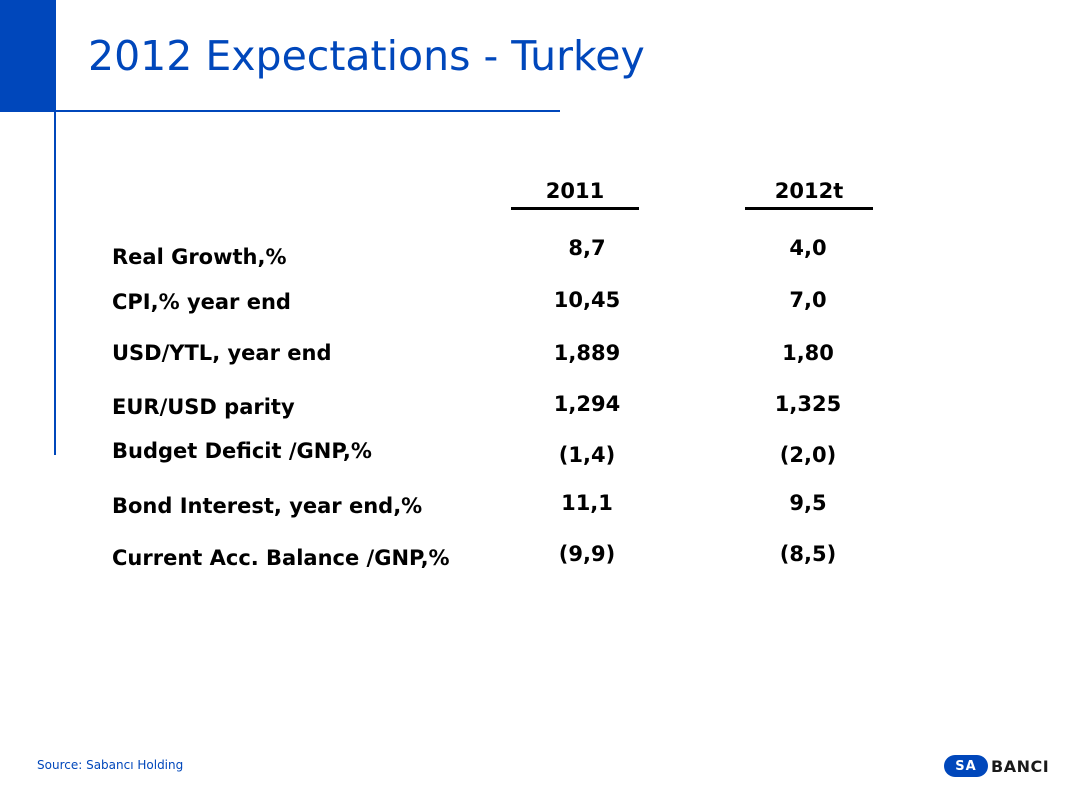  Describe the element at coordinates (110, 765) in the screenshot. I see `source-note: Source: Sabancı Holding` at that location.